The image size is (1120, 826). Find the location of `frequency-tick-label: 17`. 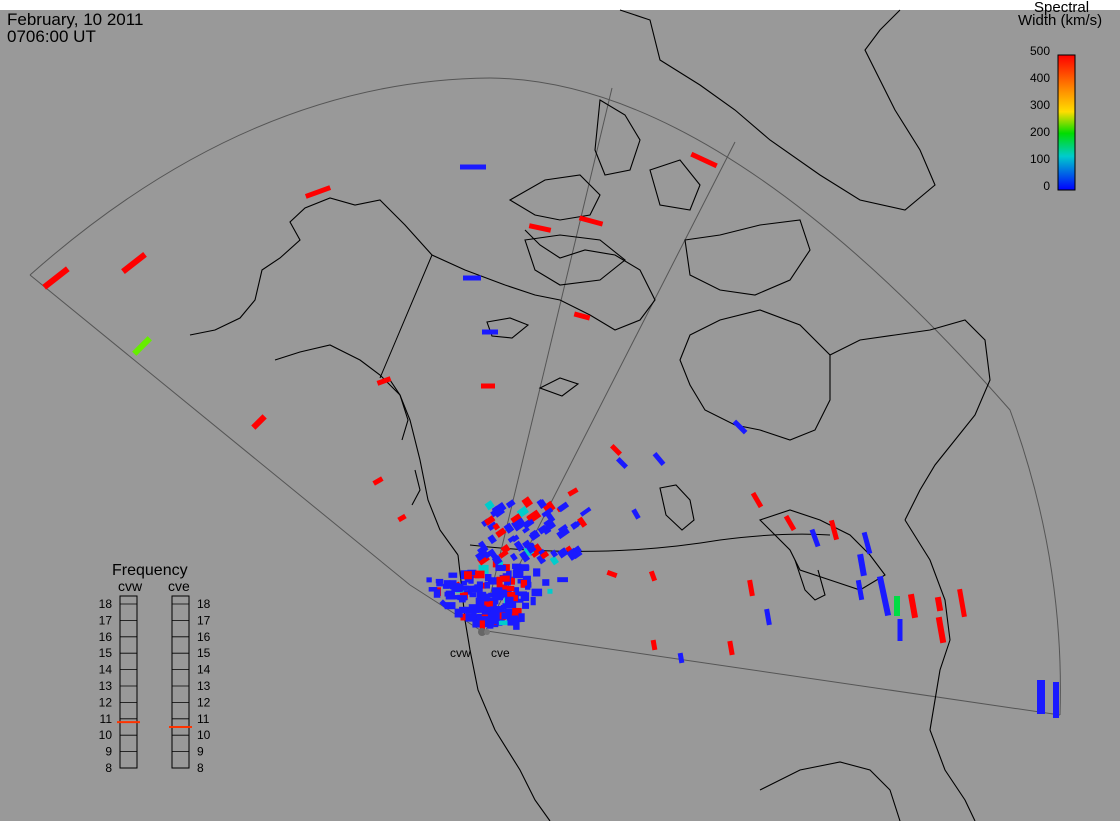

frequency-tick-label: 17 is located at coordinates (106, 620).